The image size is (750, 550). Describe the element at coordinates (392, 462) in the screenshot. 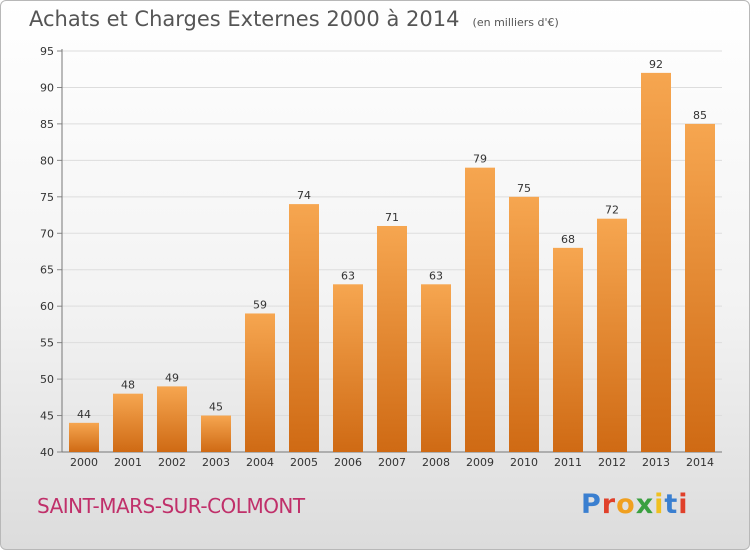

I see `x-tick-label: 2007` at that location.